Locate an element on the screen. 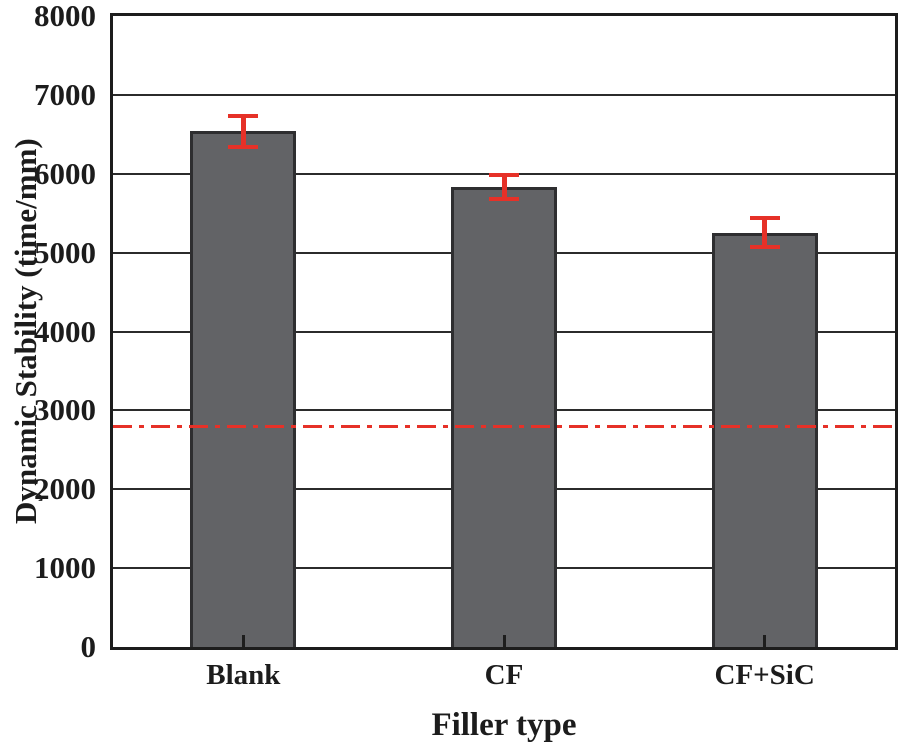 The width and height of the screenshot is (901, 744). y-tick-label-6000: 6000 is located at coordinates (65, 173).